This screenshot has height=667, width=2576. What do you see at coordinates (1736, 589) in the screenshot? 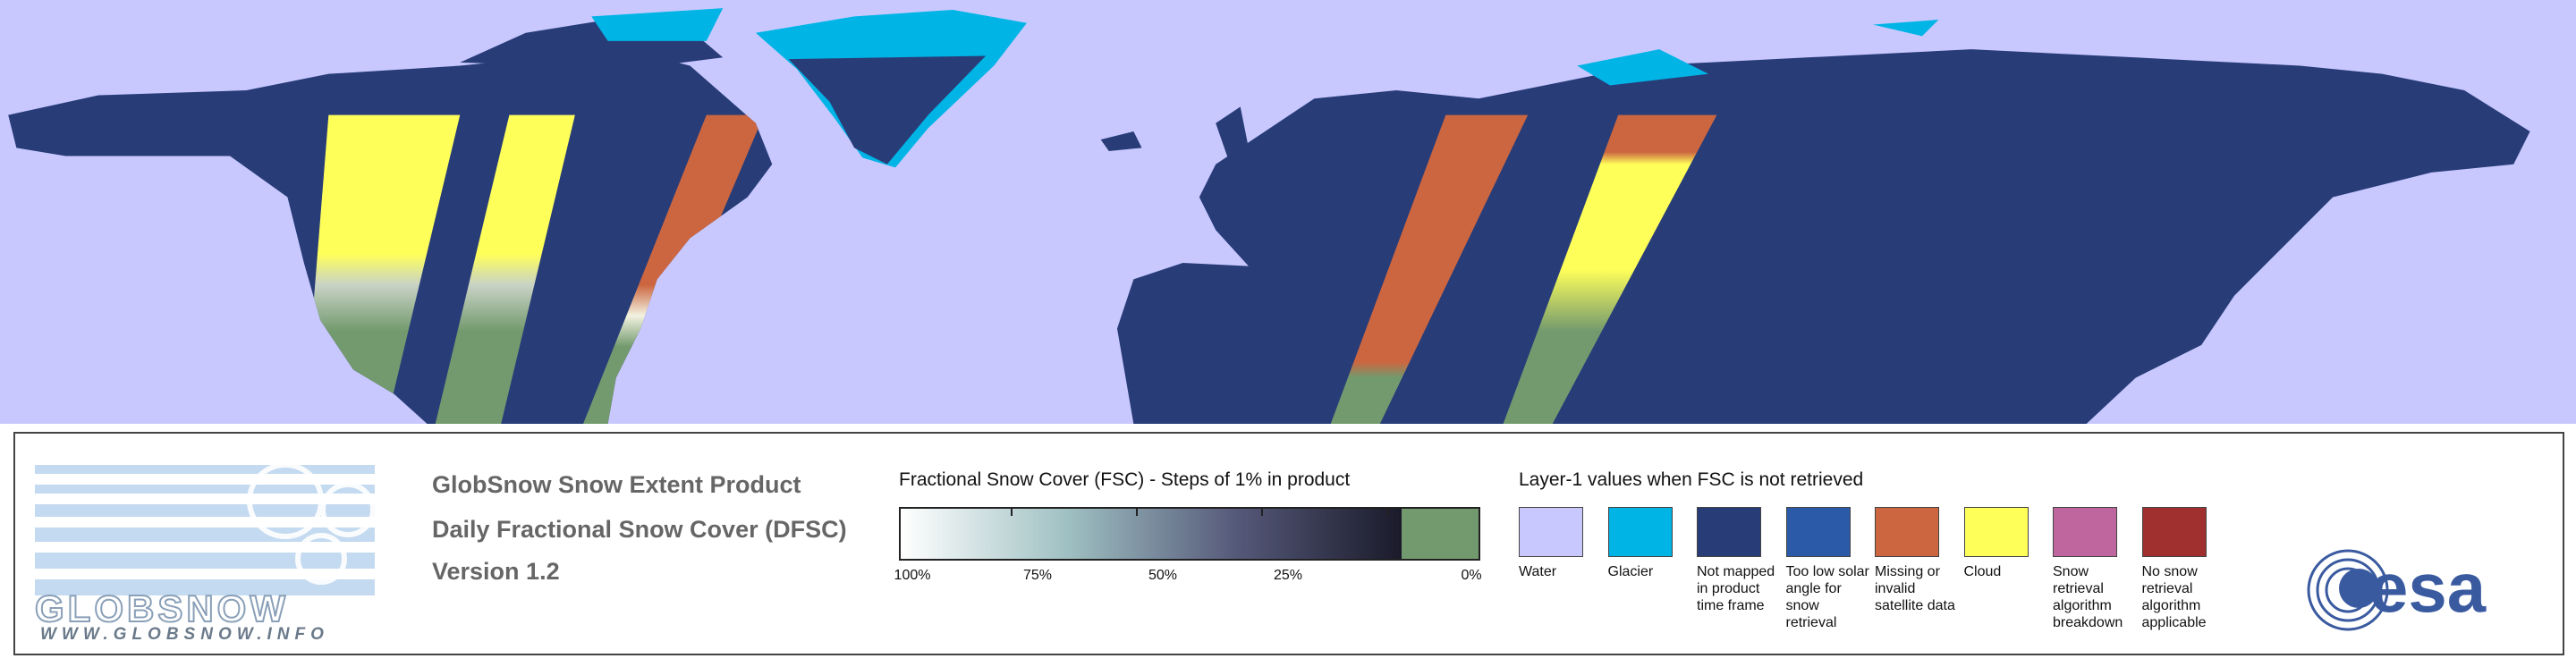
I see `class-label: Not mapped in product time frame` at bounding box center [1736, 589].